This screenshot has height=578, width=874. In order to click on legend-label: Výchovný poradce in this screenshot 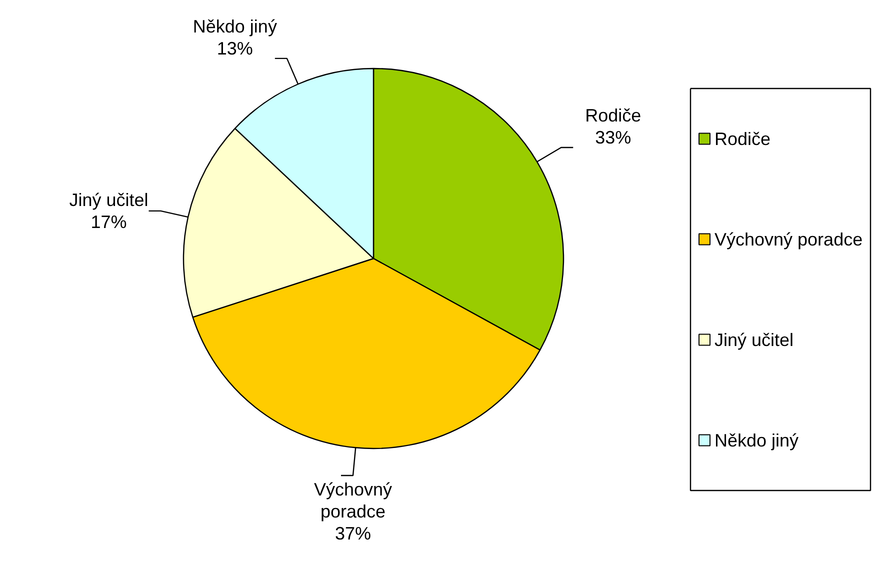, I will do `click(788, 239)`.